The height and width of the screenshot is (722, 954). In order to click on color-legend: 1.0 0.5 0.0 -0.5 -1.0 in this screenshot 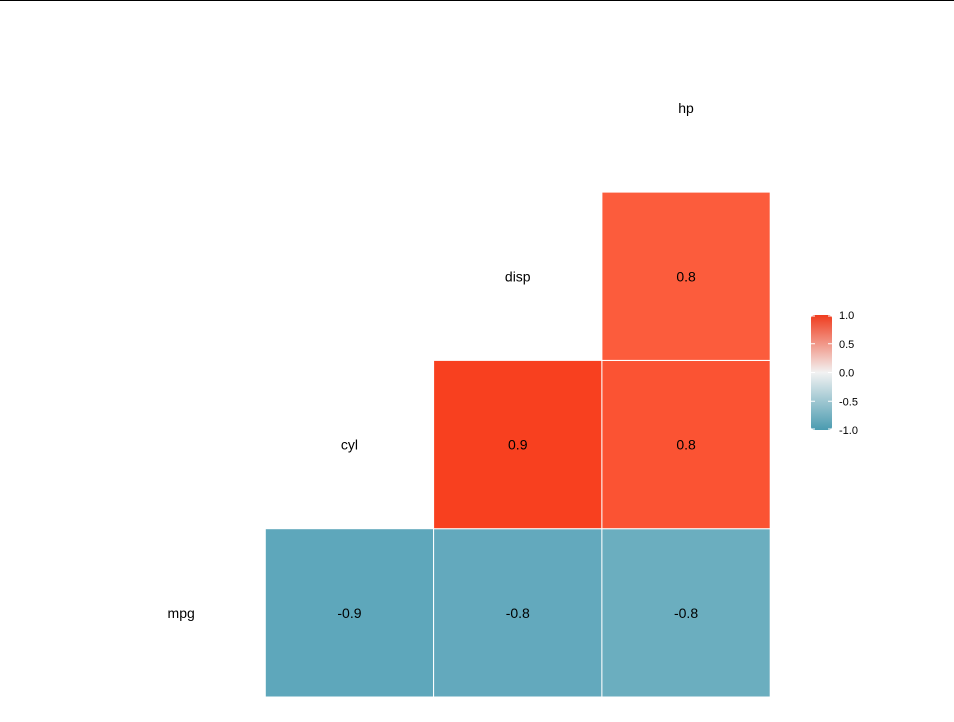, I will do `click(834, 373)`.